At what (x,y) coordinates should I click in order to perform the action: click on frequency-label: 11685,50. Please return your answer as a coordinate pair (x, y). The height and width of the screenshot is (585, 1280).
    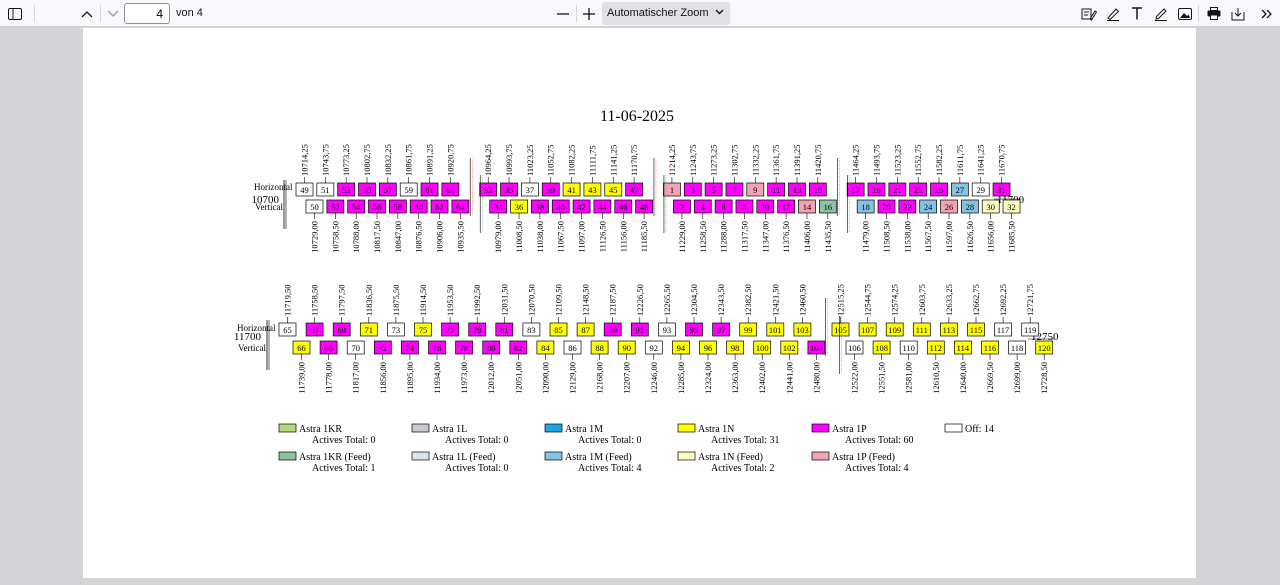
    Looking at the image, I should click on (1012, 237).